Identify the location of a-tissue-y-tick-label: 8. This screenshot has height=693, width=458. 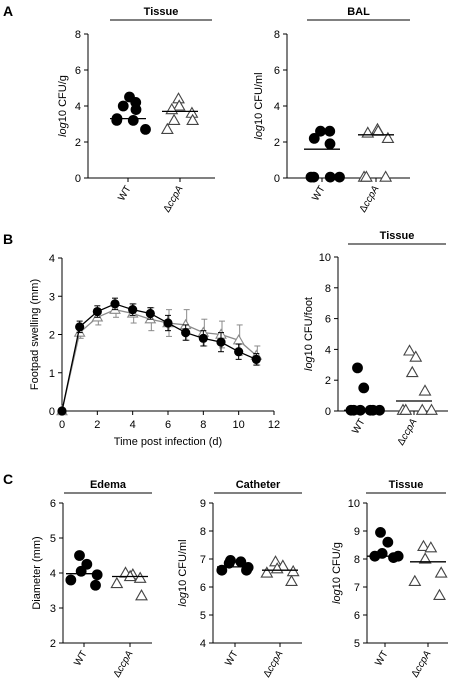
(78, 35).